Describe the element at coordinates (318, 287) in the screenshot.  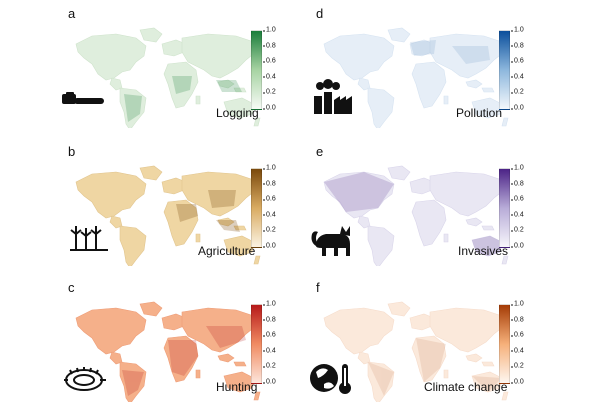
I see `panel-letter: f` at that location.